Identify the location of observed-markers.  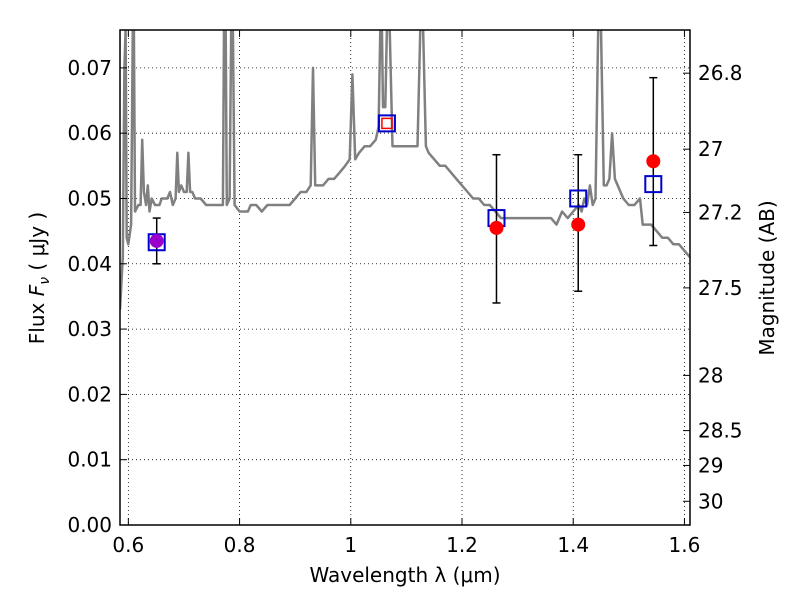
(405, 201).